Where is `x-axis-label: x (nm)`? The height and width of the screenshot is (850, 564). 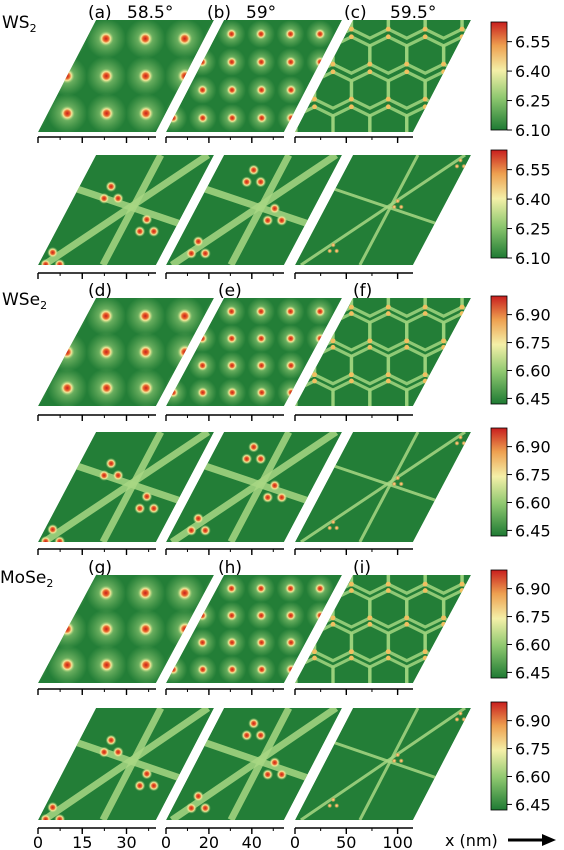 x-axis-label: x (nm) is located at coordinates (471, 840).